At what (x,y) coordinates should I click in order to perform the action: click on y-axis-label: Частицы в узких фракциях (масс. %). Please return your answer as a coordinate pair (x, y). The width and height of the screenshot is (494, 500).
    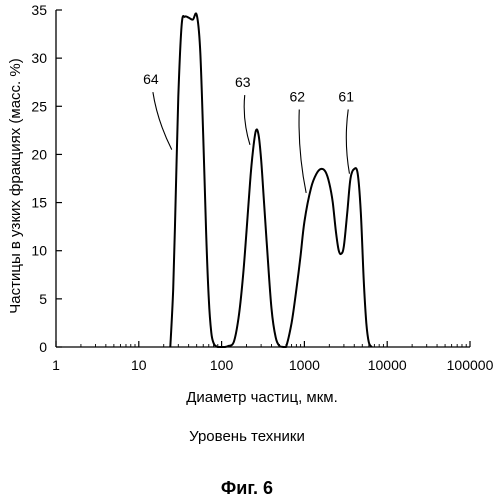
    Looking at the image, I should click on (15, 185).